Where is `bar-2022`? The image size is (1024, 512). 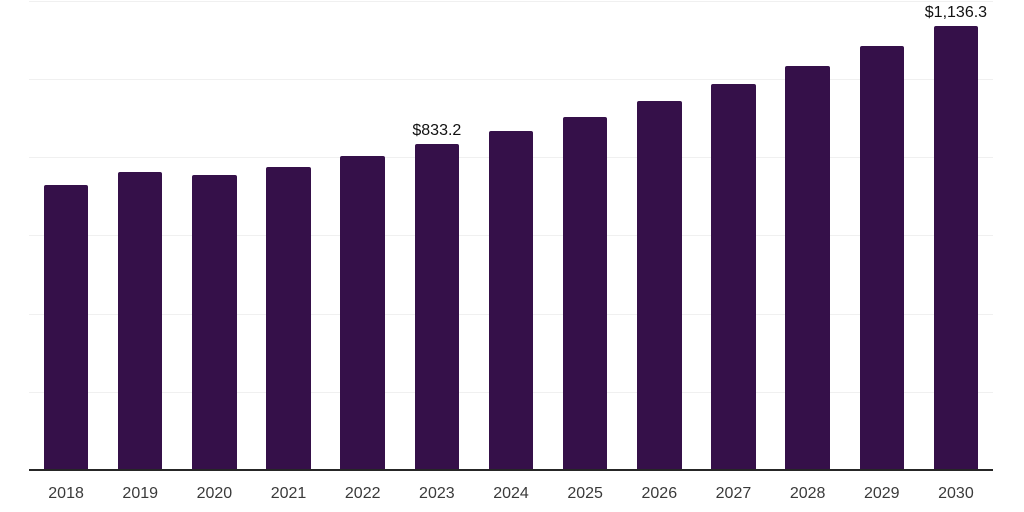 bar-2022 is located at coordinates (362, 313).